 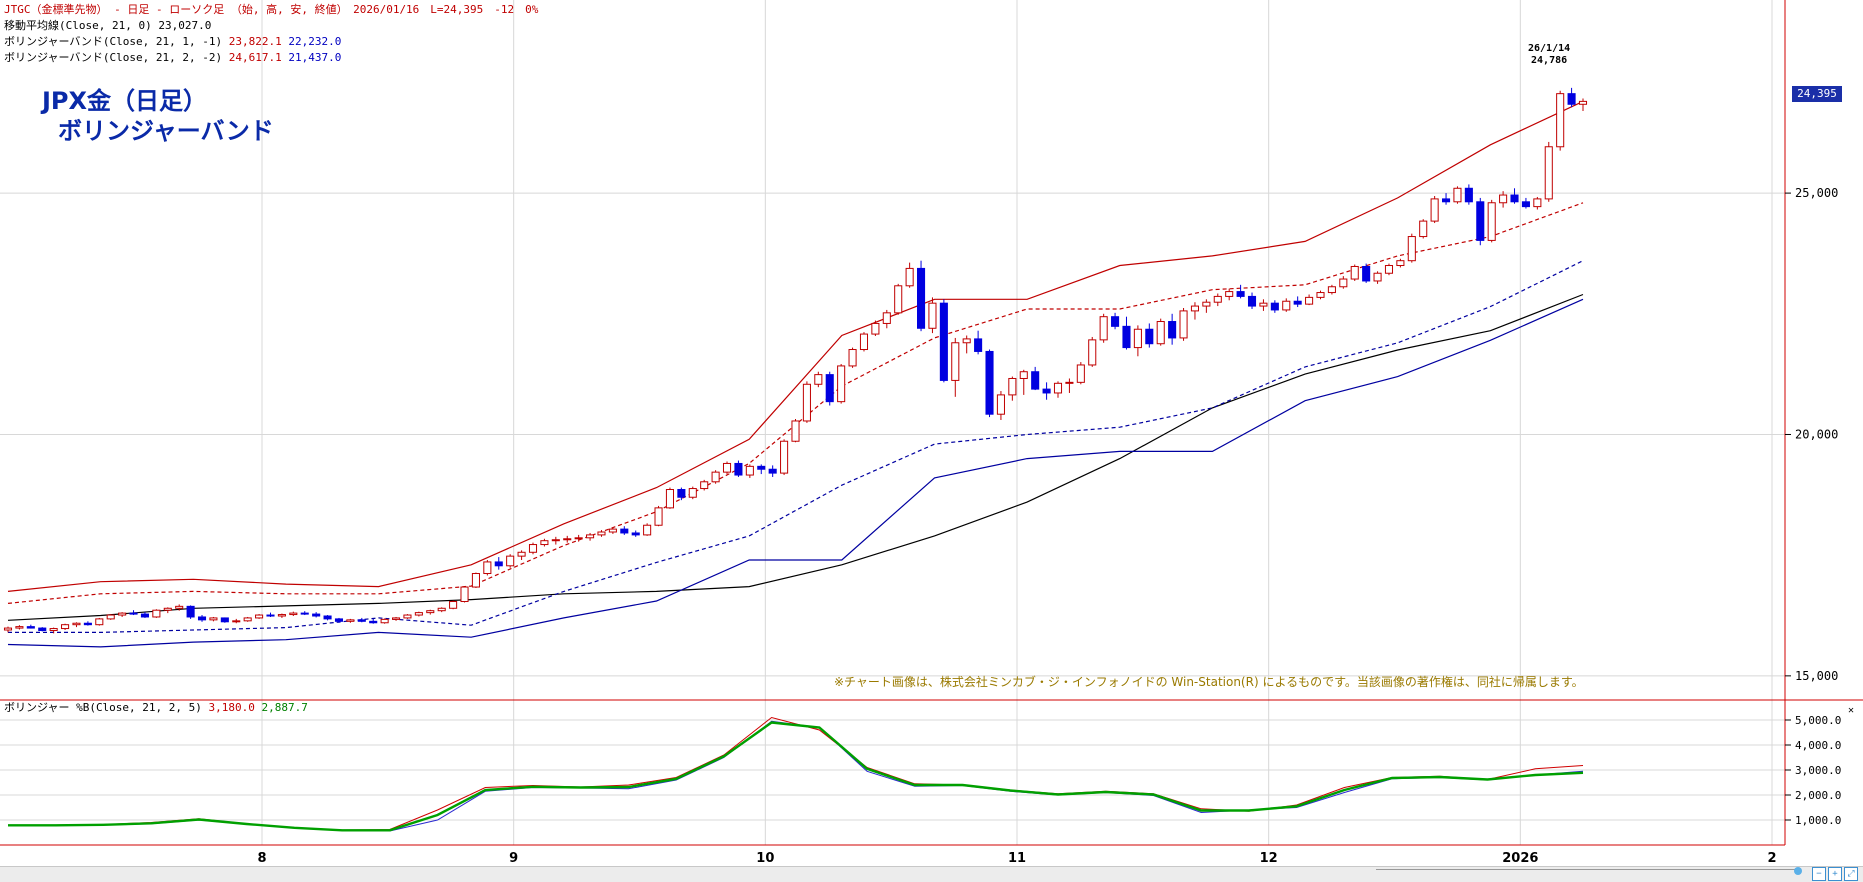 What do you see at coordinates (166, 131) in the screenshot?
I see `chart-title-line2: ボリンジャーバンド` at bounding box center [166, 131].